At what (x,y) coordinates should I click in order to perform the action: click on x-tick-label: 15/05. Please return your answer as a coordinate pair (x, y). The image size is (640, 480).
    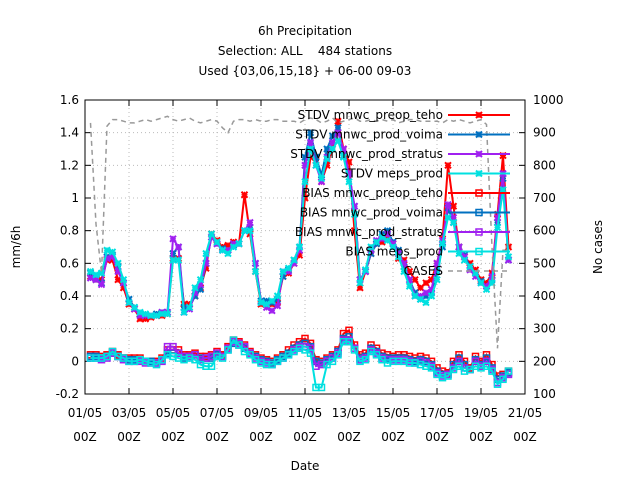
    Looking at the image, I should click on (393, 413).